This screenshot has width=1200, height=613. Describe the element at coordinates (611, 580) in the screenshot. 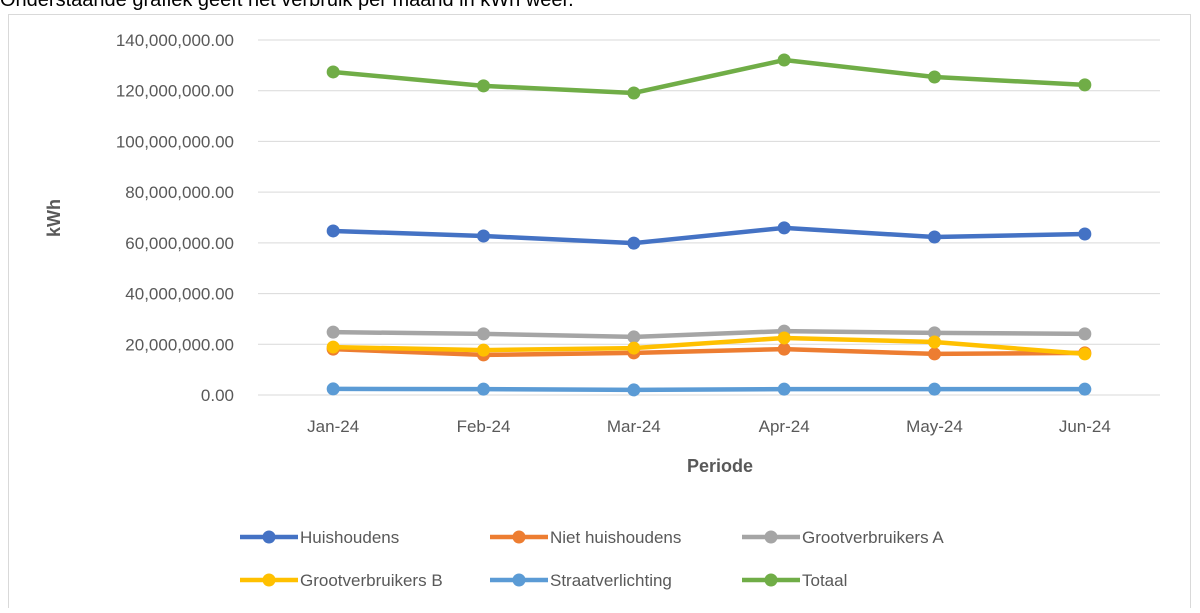

I see `legend-label: Straatverlichting` at that location.